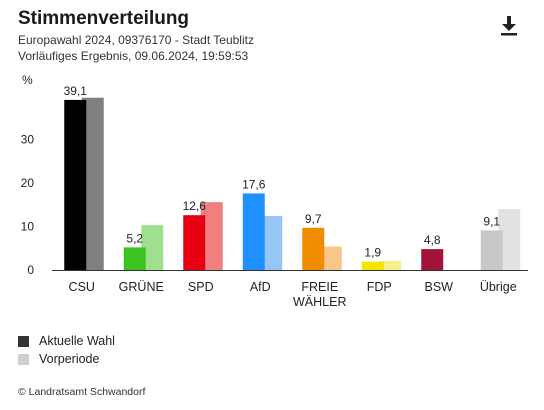 The width and height of the screenshot is (544, 410). I want to click on legend-item-previous: Vorperiode, so click(58, 359).